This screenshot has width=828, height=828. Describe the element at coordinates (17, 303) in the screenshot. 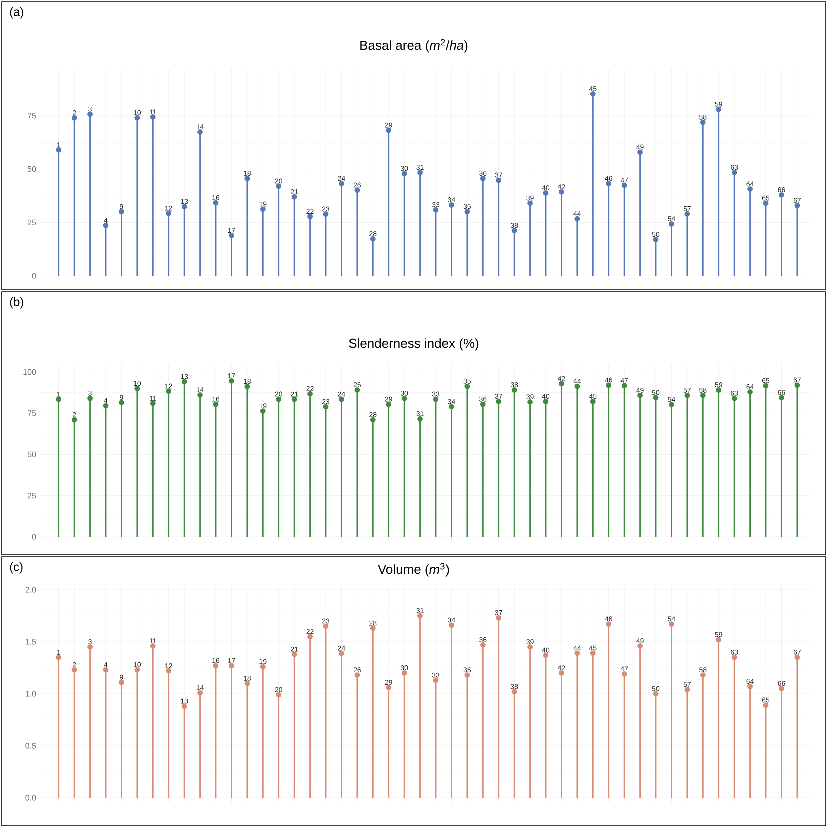

I see `text: (b)` at that location.